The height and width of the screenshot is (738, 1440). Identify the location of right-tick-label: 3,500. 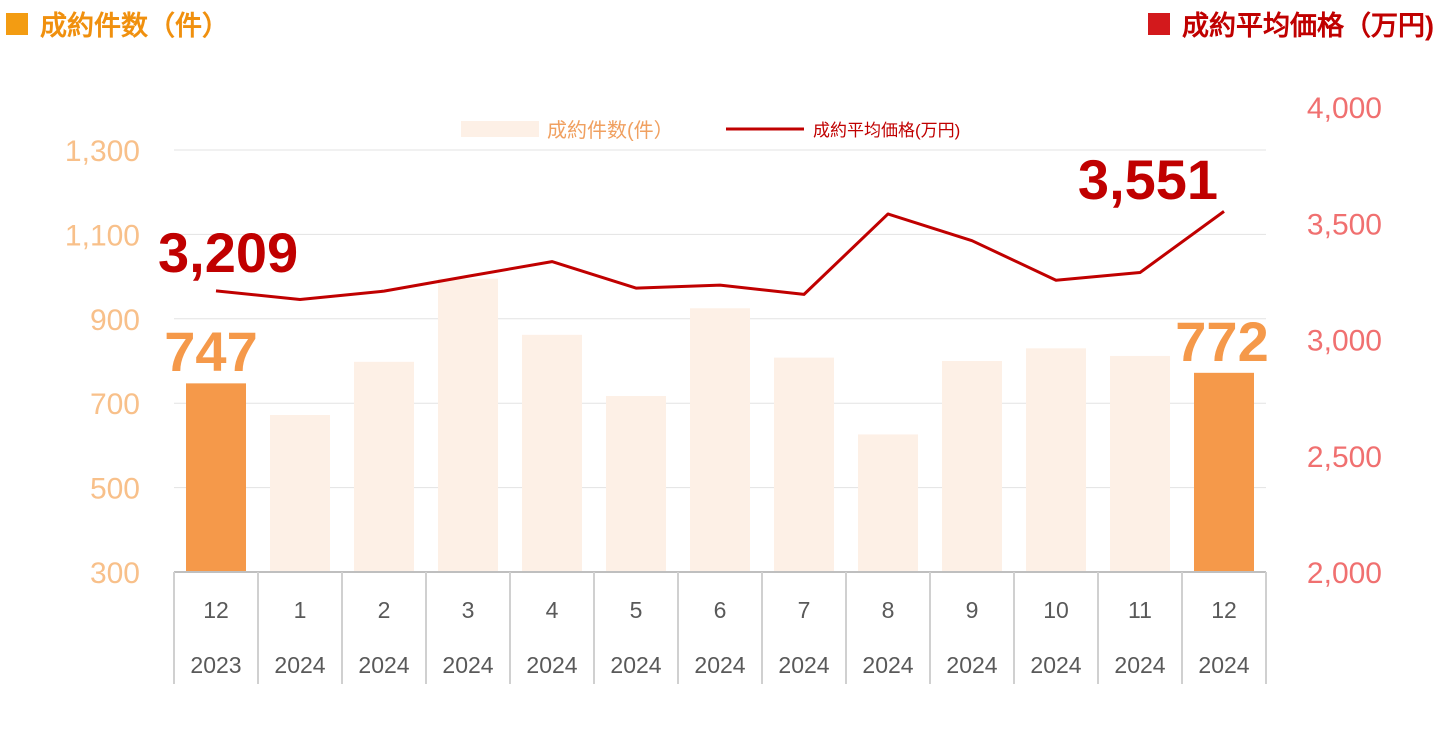
(1344, 224).